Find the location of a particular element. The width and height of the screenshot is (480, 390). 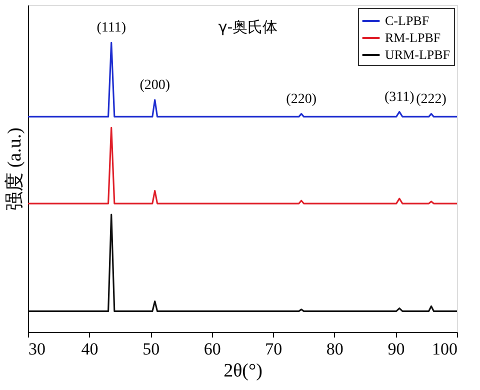

x-tick-label: 100 is located at coordinates (445, 349).